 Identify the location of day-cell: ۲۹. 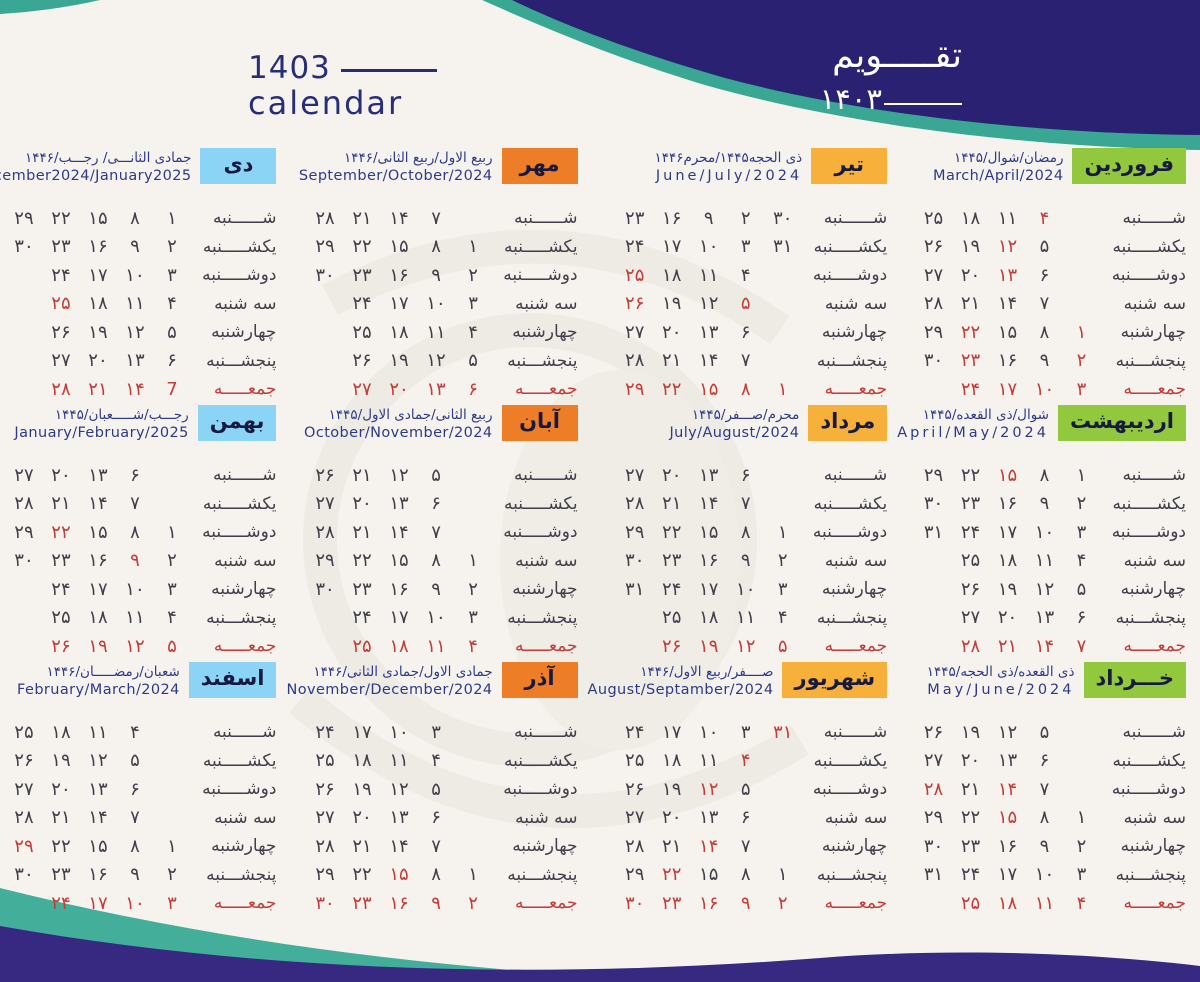
(24, 846).